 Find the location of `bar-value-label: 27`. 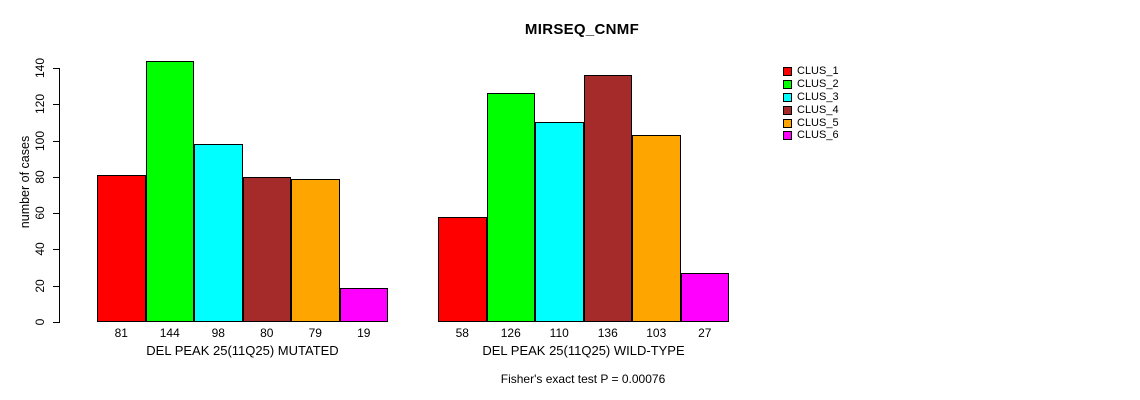

bar-value-label: 27 is located at coordinates (705, 333).